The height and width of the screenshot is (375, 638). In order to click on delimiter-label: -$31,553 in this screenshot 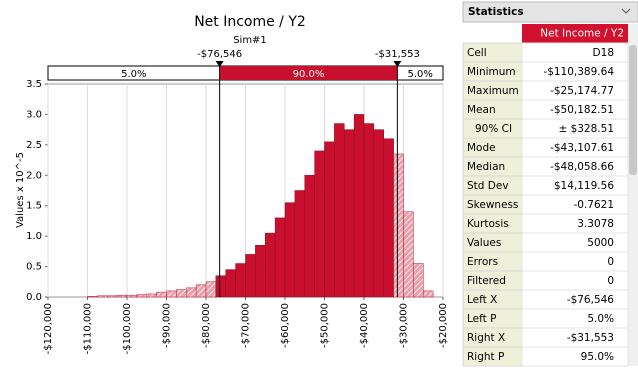, I will do `click(397, 54)`.